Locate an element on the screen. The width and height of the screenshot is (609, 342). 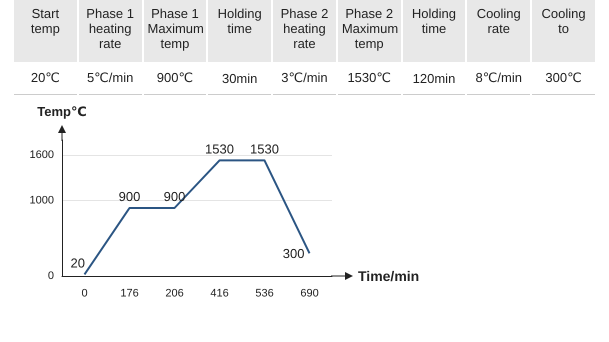
category-label: Phase 1 Maximum temp is located at coordinates (175, 31).